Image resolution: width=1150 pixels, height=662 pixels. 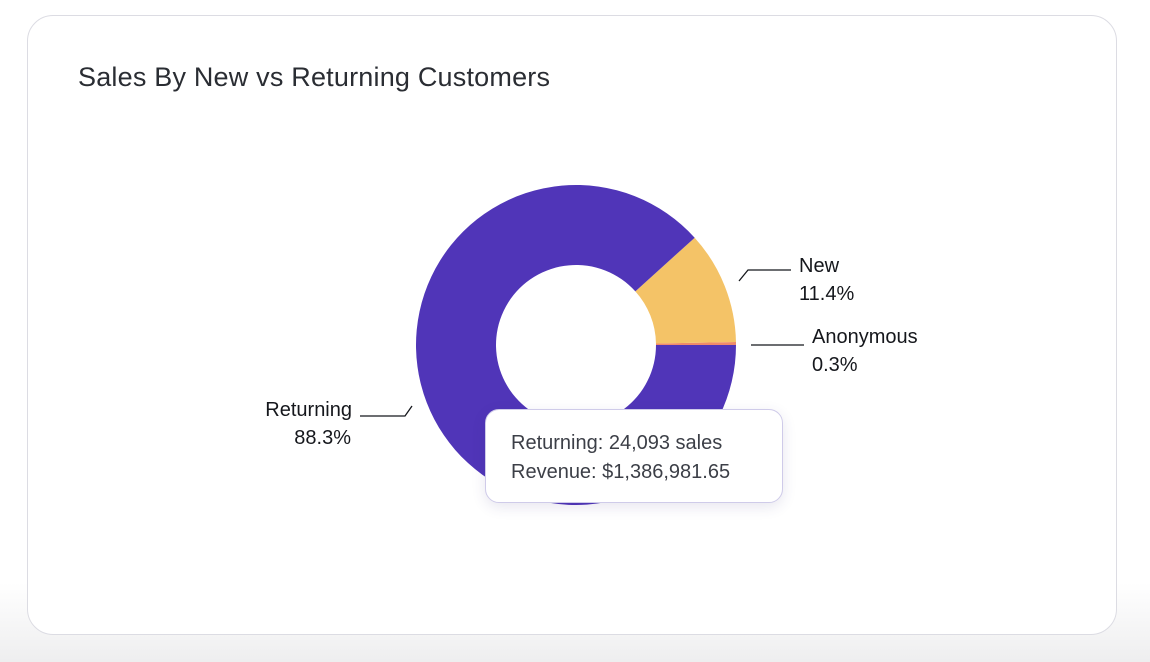 I want to click on tooltip-revenue-line: Revenue: $1,386,981.65, so click(x=621, y=472).